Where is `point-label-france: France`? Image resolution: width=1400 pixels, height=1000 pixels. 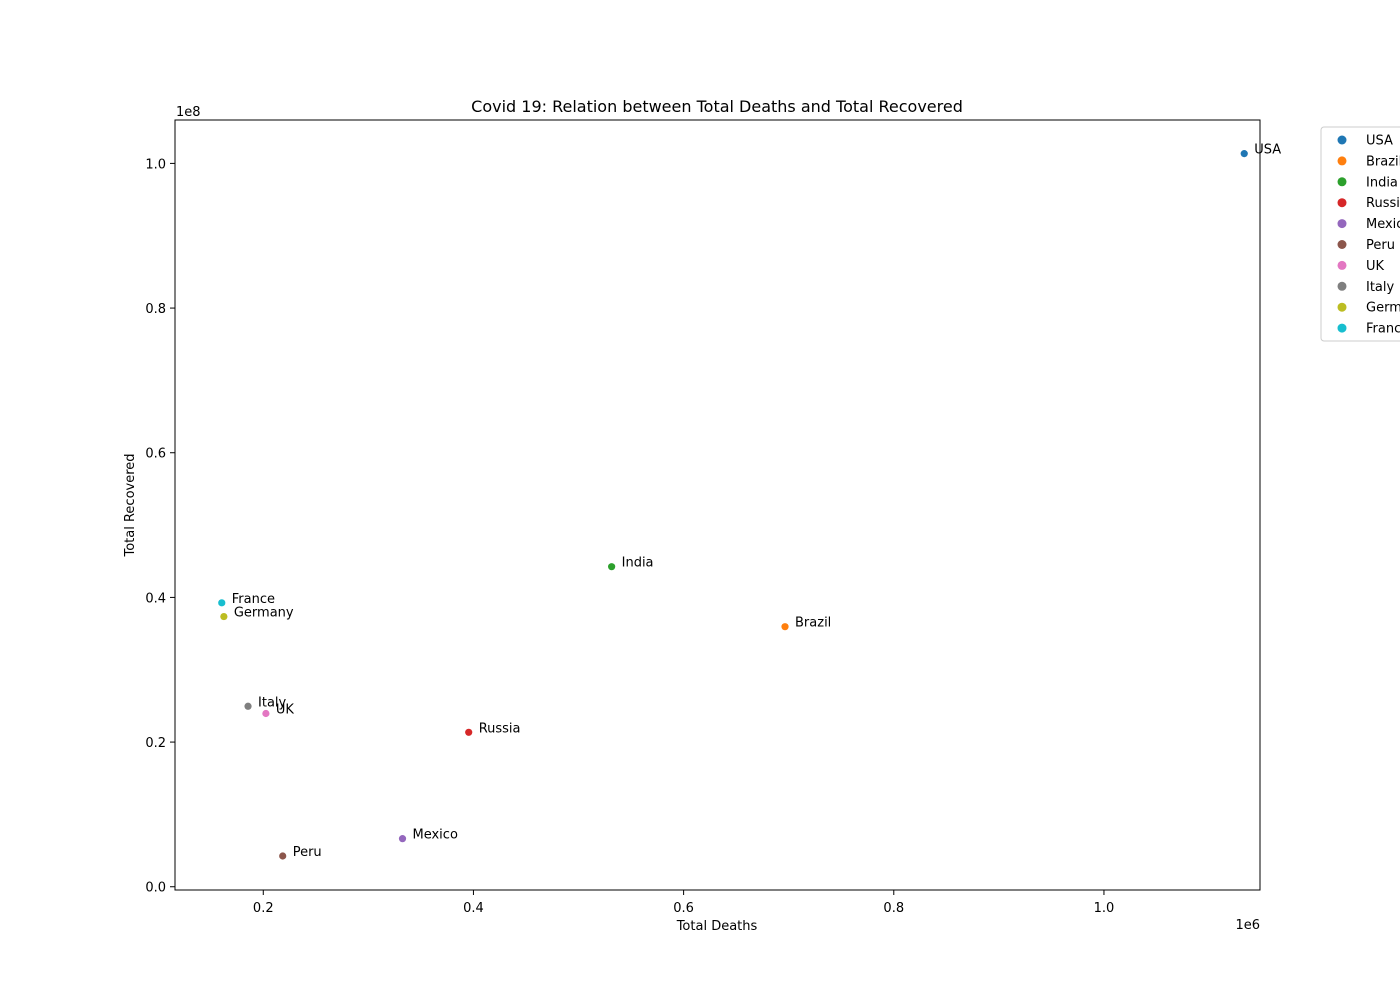
point-label-france: France is located at coordinates (253, 599).